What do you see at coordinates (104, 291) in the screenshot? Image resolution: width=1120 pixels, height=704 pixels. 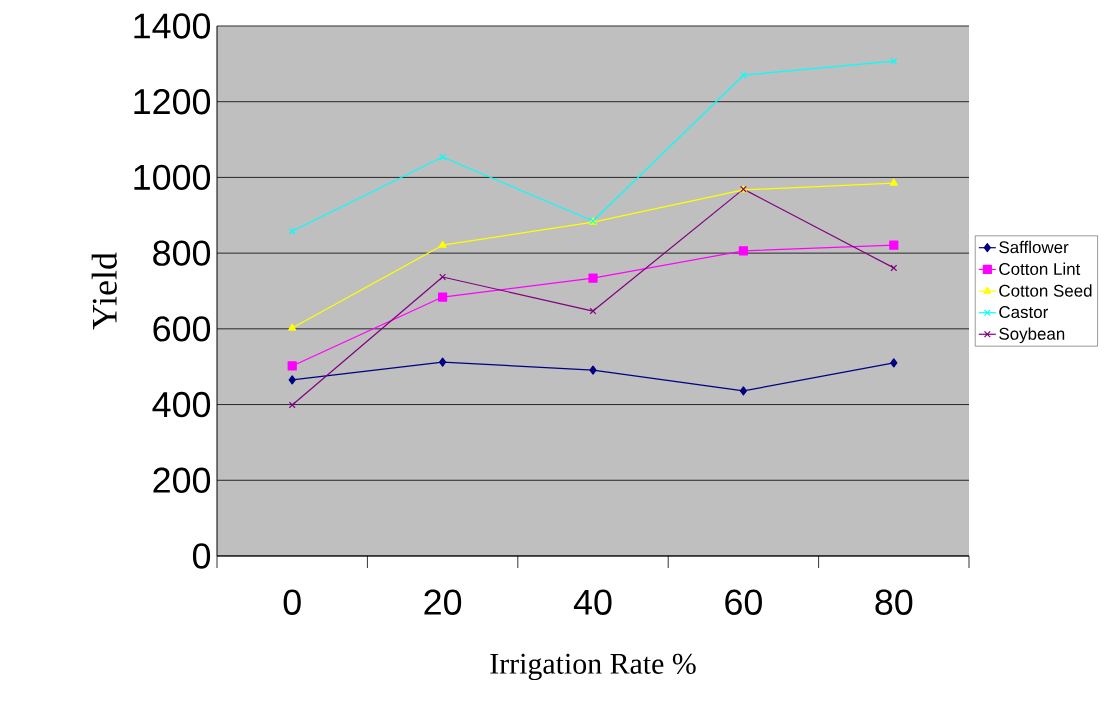 I see `y-axis-title: Yield` at bounding box center [104, 291].